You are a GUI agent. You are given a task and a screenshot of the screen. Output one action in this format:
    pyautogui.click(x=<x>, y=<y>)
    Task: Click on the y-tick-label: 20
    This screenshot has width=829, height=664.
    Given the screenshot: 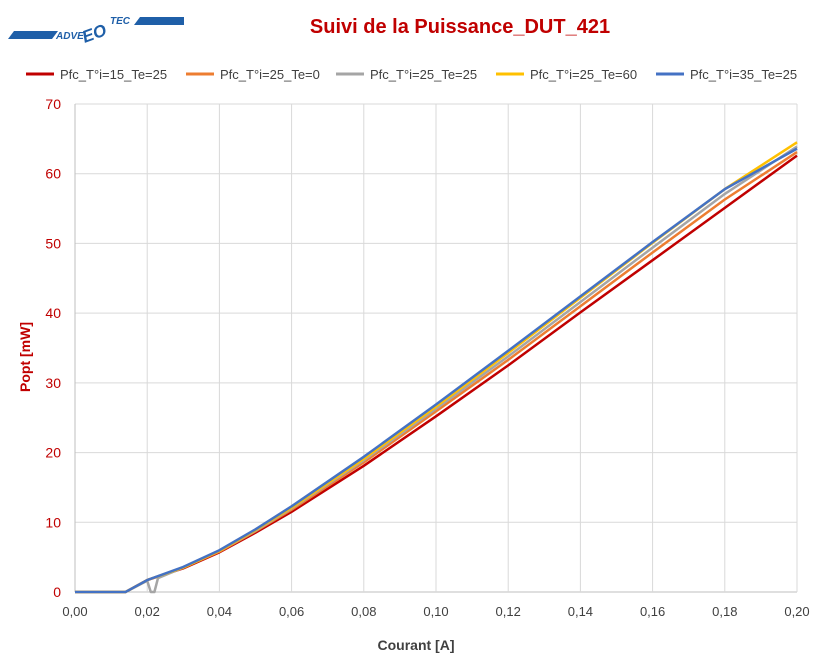 What is the action you would take?
    pyautogui.click(x=53, y=453)
    